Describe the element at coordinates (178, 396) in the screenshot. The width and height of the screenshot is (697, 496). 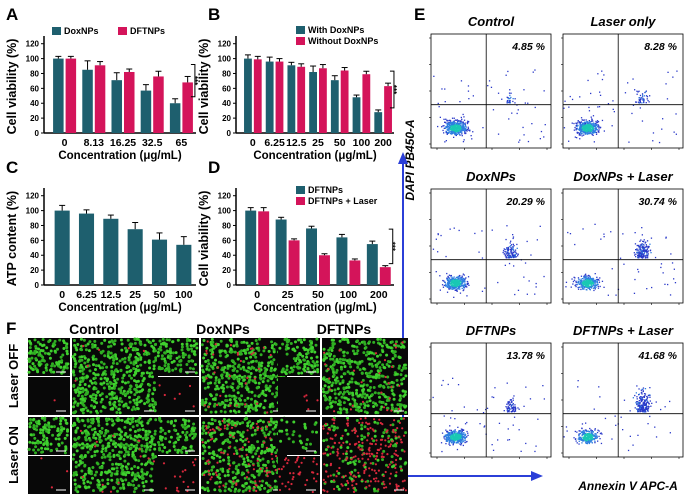
I see `microscopy-tile-red` at that location.